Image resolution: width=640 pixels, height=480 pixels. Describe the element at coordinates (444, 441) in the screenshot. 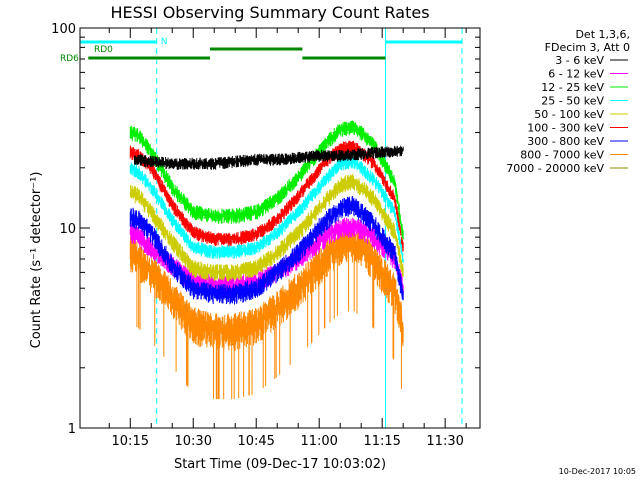

I see `x-tick-label-5: 11:30` at that location.